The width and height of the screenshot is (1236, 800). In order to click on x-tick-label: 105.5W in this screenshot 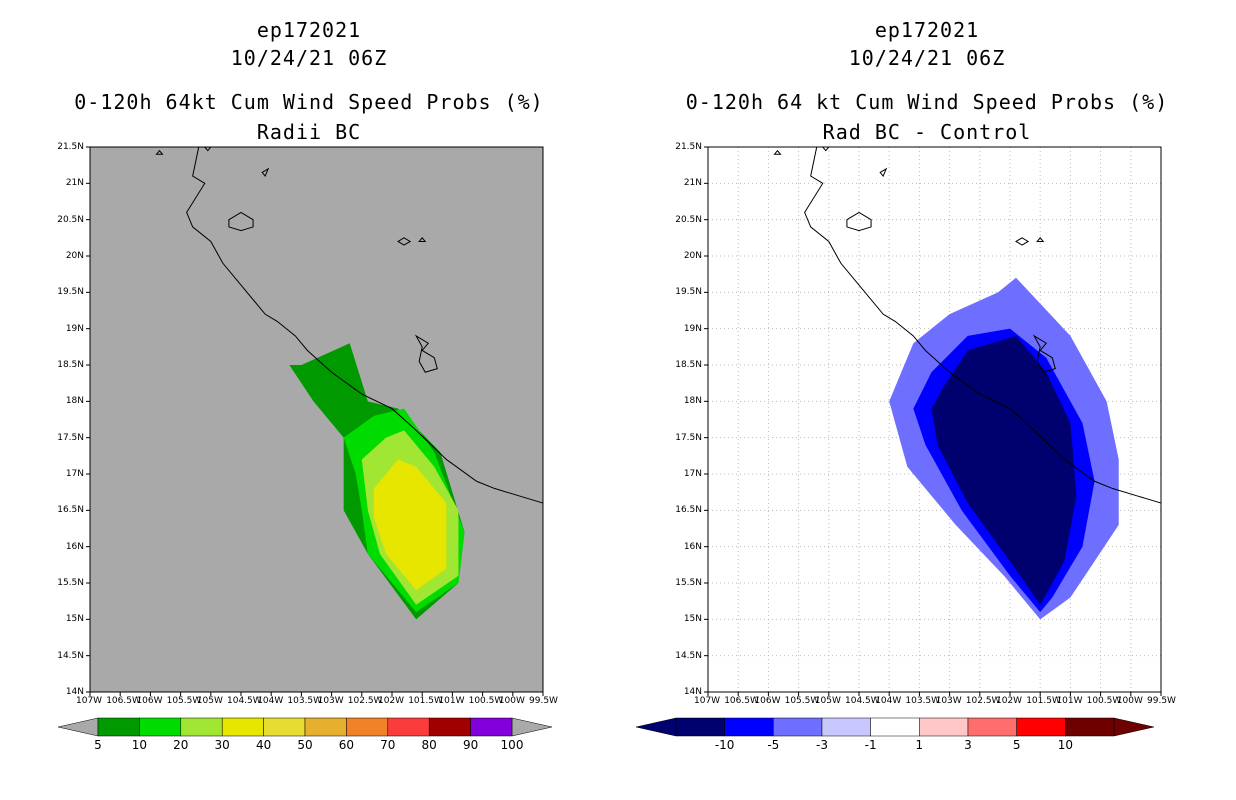, I will do `click(184, 701)`.